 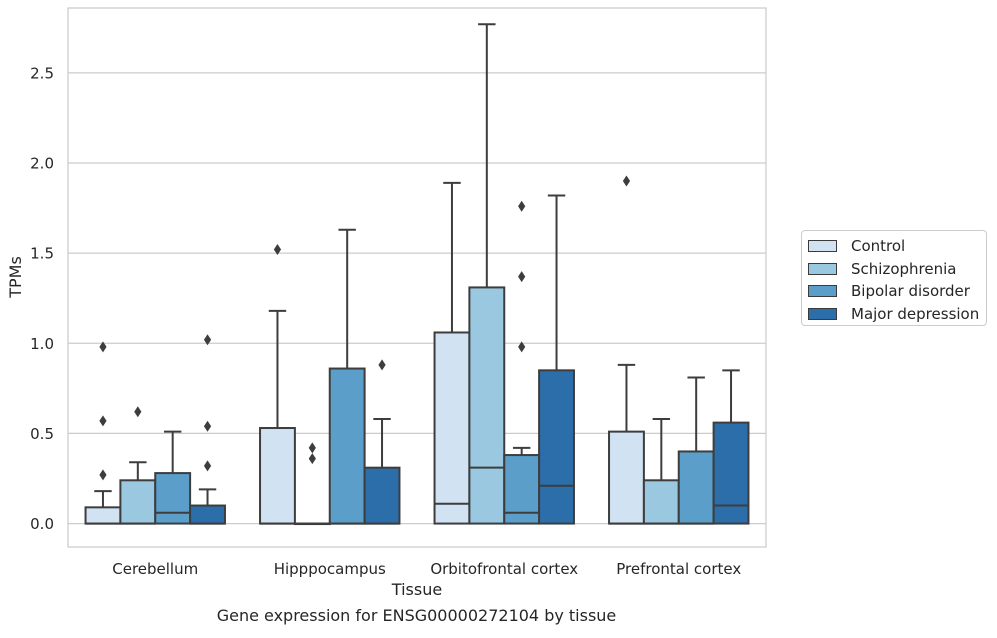 What do you see at coordinates (155, 569) in the screenshot?
I see `x-tick-label: Cerebellum` at bounding box center [155, 569].